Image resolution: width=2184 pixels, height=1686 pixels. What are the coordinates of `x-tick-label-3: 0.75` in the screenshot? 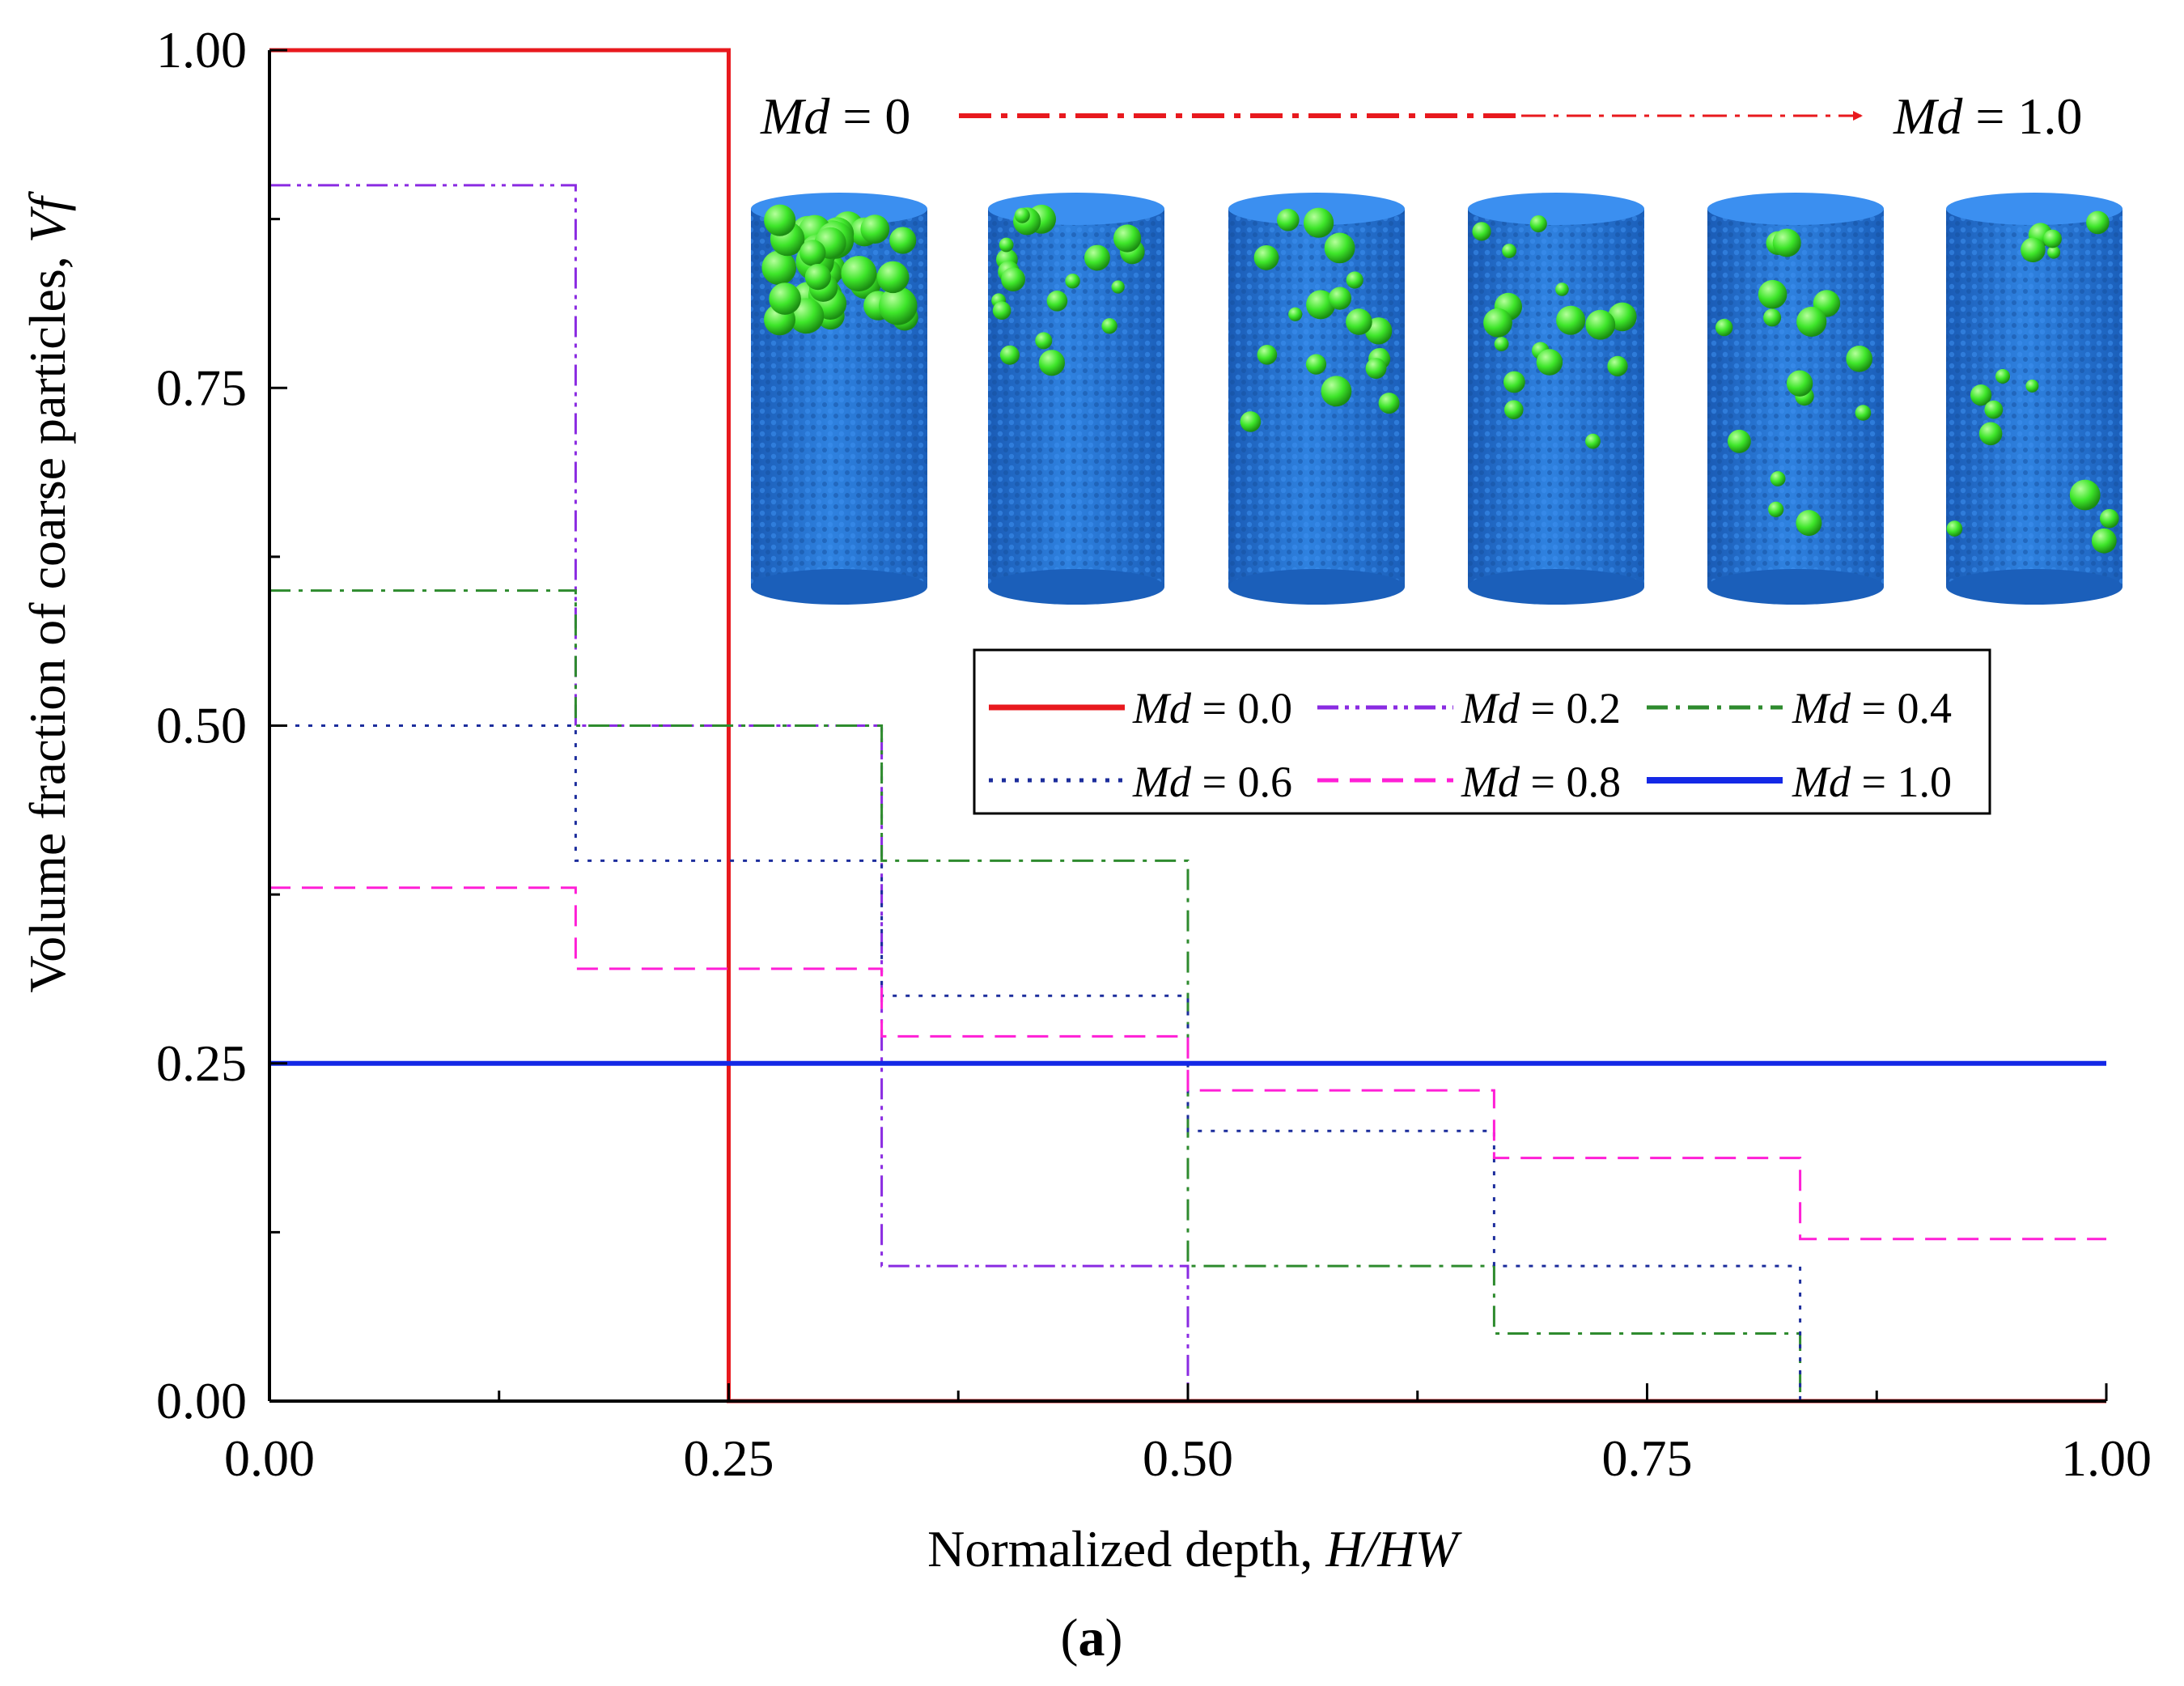 It's located at (1648, 1458).